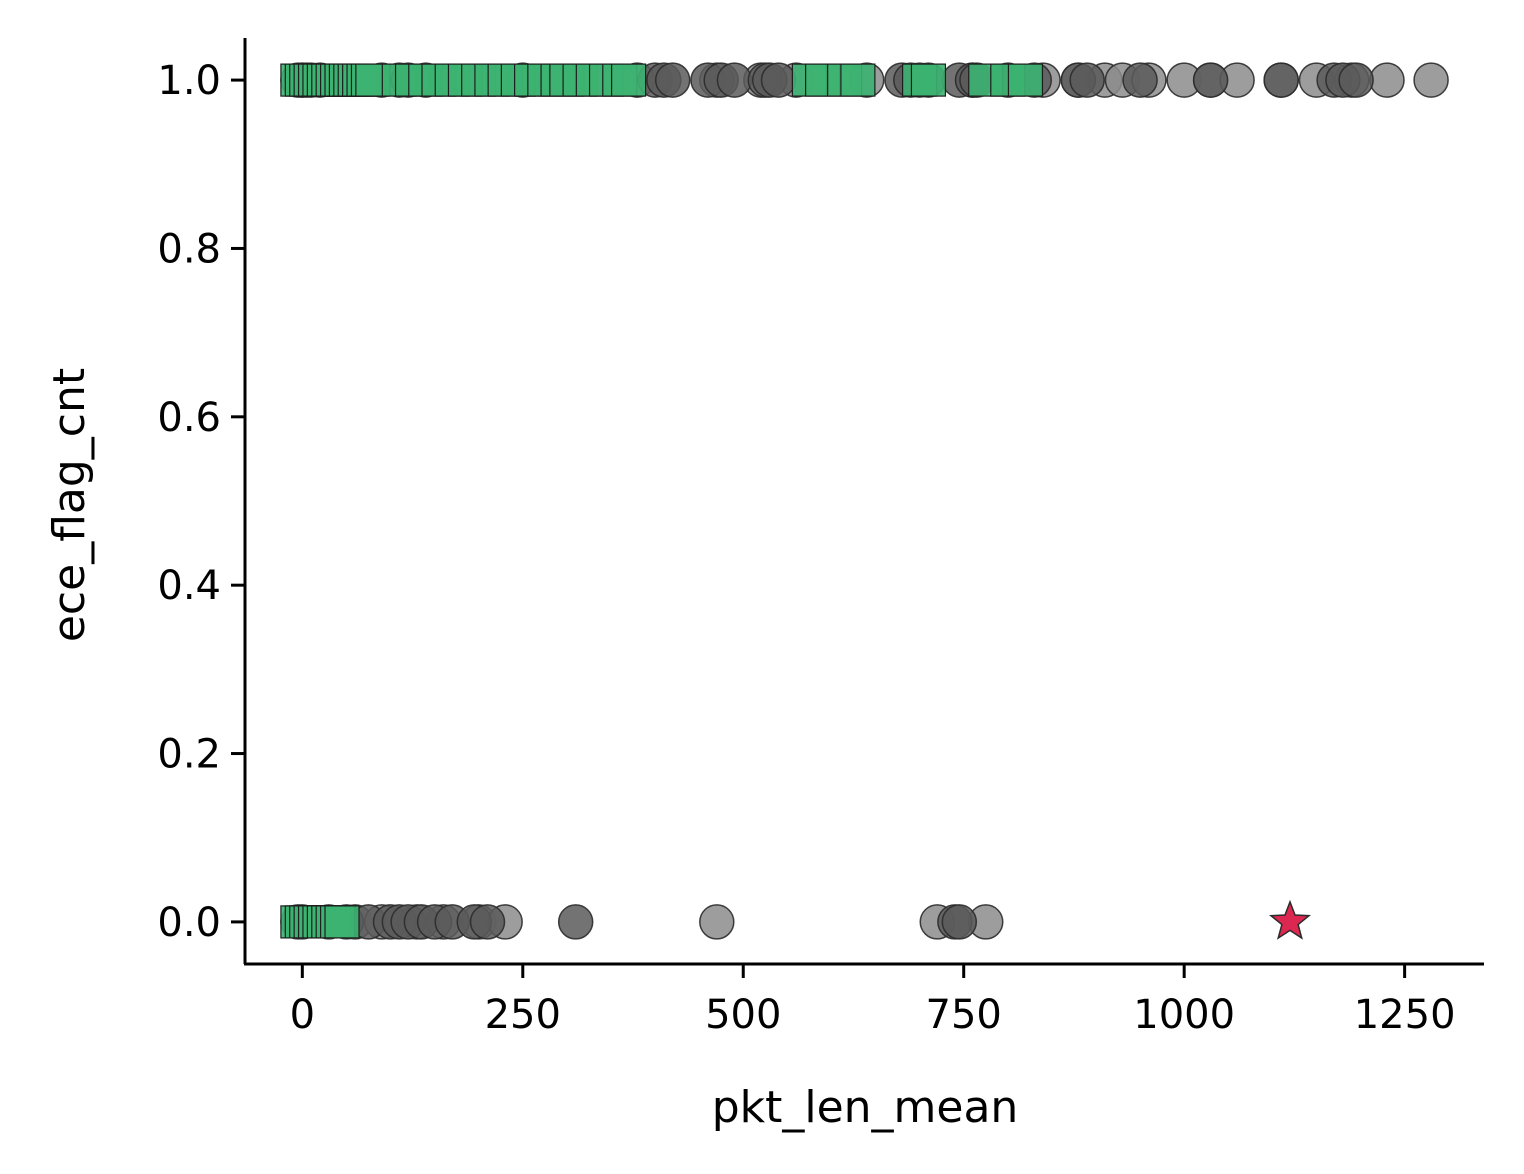 The width and height of the screenshot is (1524, 1174). What do you see at coordinates (189, 418) in the screenshot?
I see `y-tick-label: 0.6` at bounding box center [189, 418].